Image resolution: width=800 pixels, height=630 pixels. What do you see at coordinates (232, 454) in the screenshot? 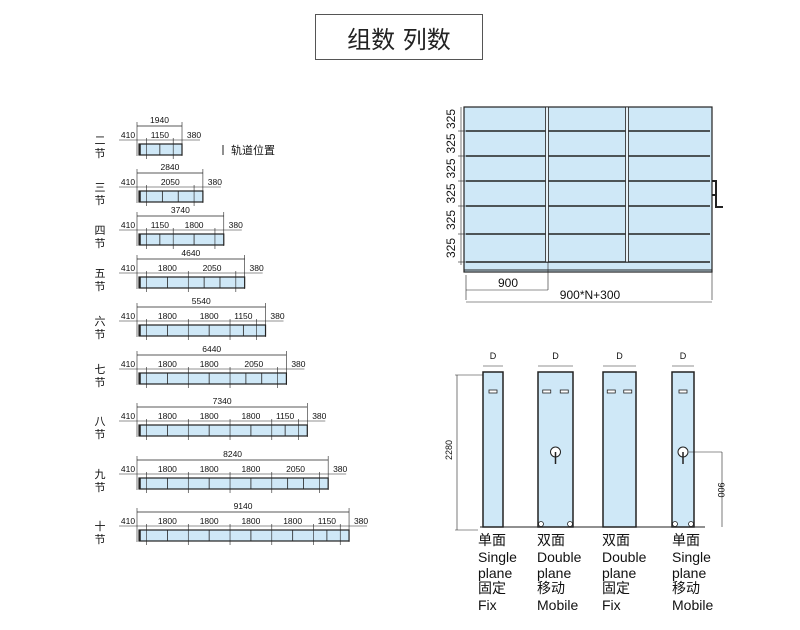
I see `total-length-label: 8240` at bounding box center [232, 454].